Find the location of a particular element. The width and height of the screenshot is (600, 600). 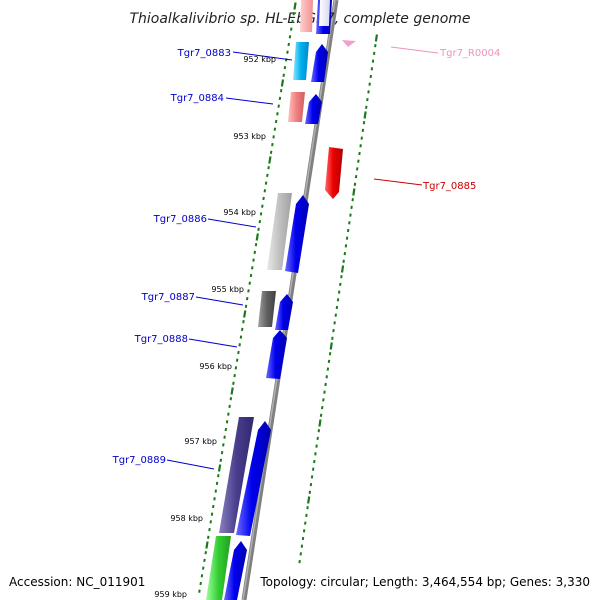

gene-0884-cds is located at coordinates (313, 109).